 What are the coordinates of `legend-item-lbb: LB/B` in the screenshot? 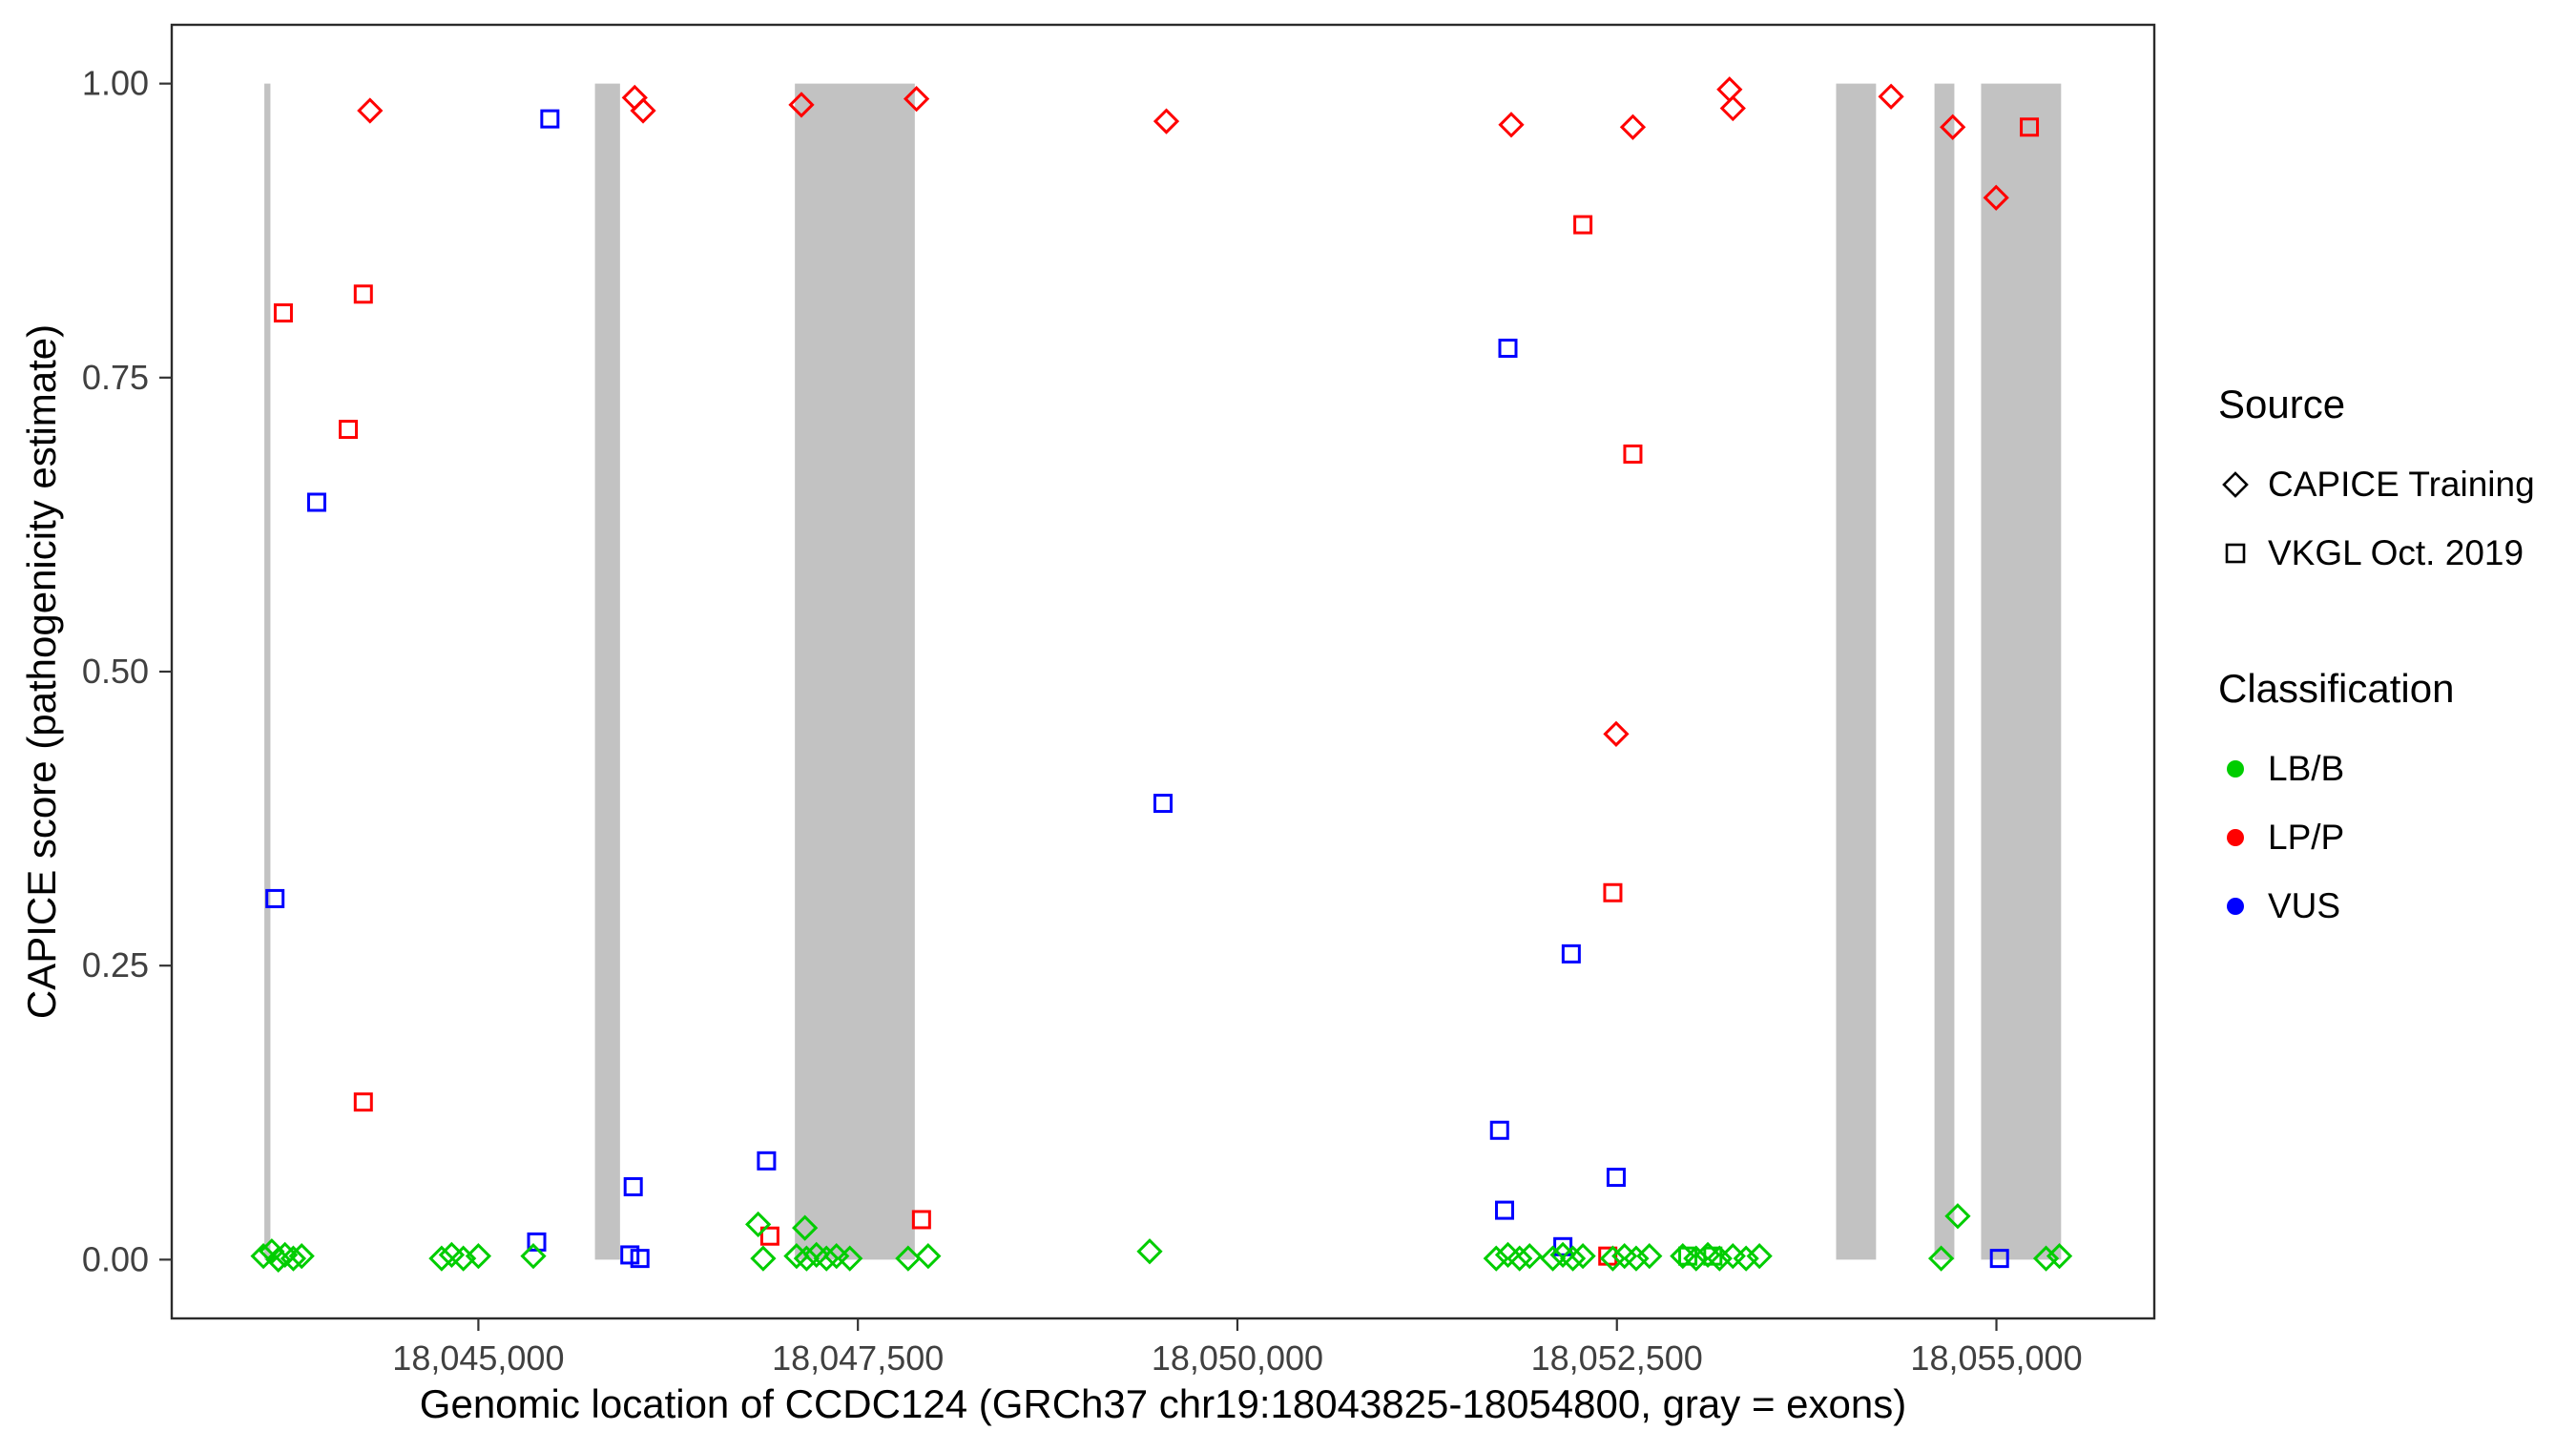 It's located at (2394, 769).